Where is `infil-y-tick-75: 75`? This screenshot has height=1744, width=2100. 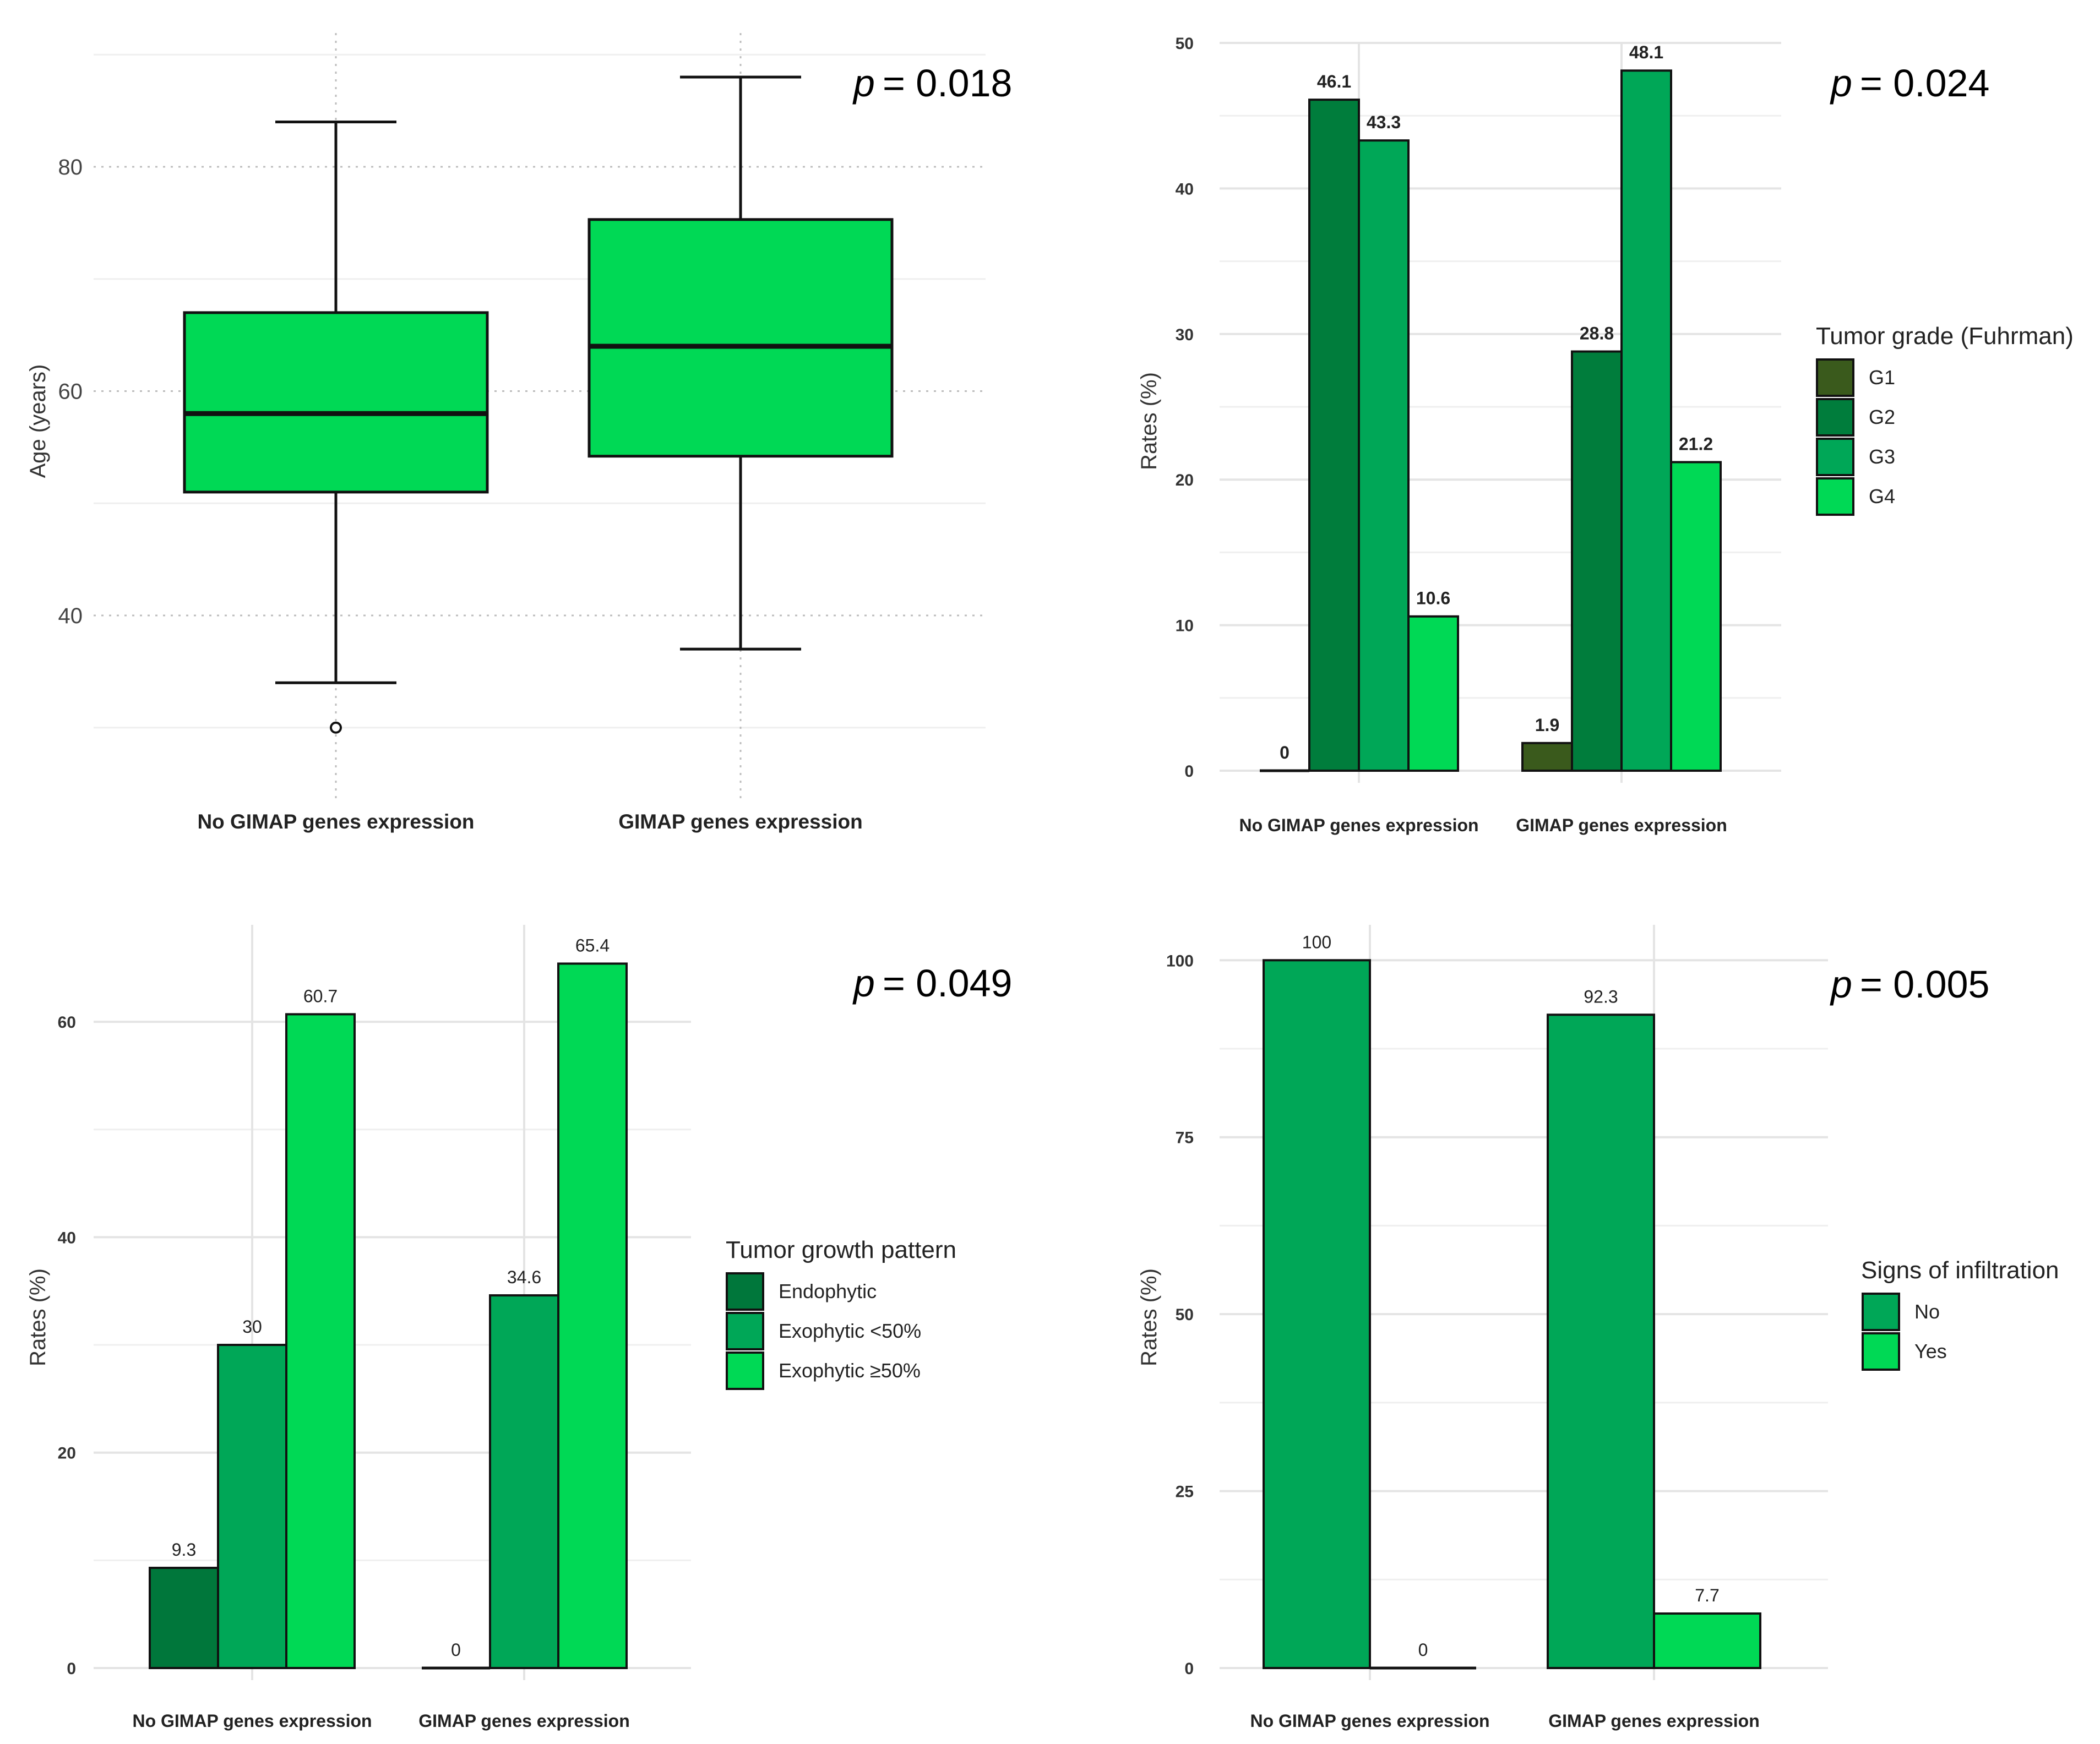
infil-y-tick-75: 75 is located at coordinates (1185, 1138).